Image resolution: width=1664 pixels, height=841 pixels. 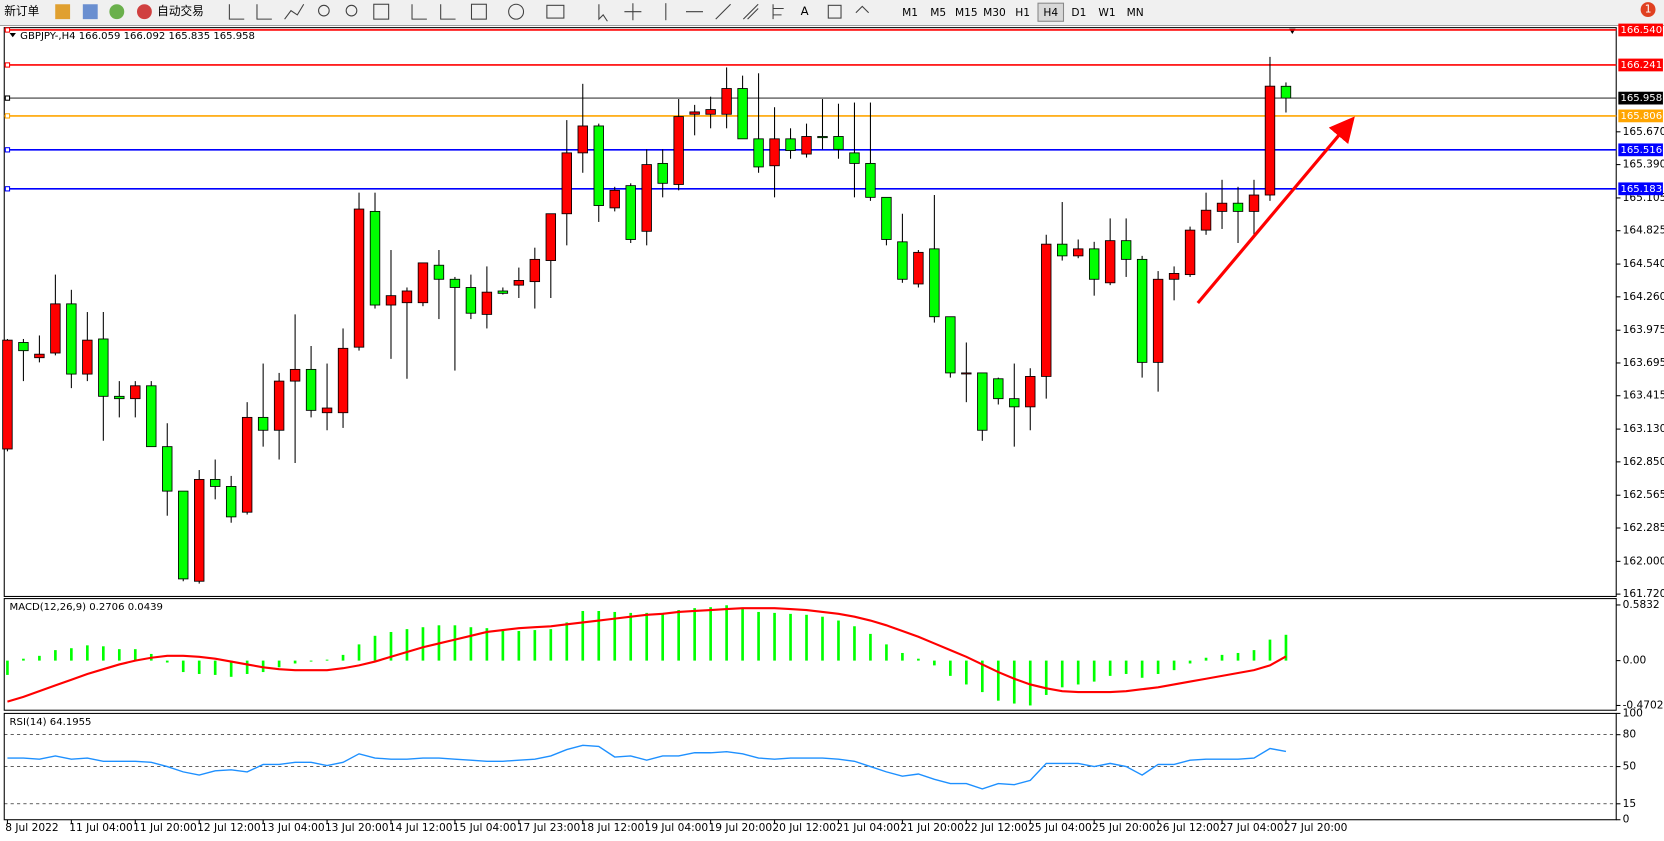 I want to click on label-tool, so click(x=834, y=11).